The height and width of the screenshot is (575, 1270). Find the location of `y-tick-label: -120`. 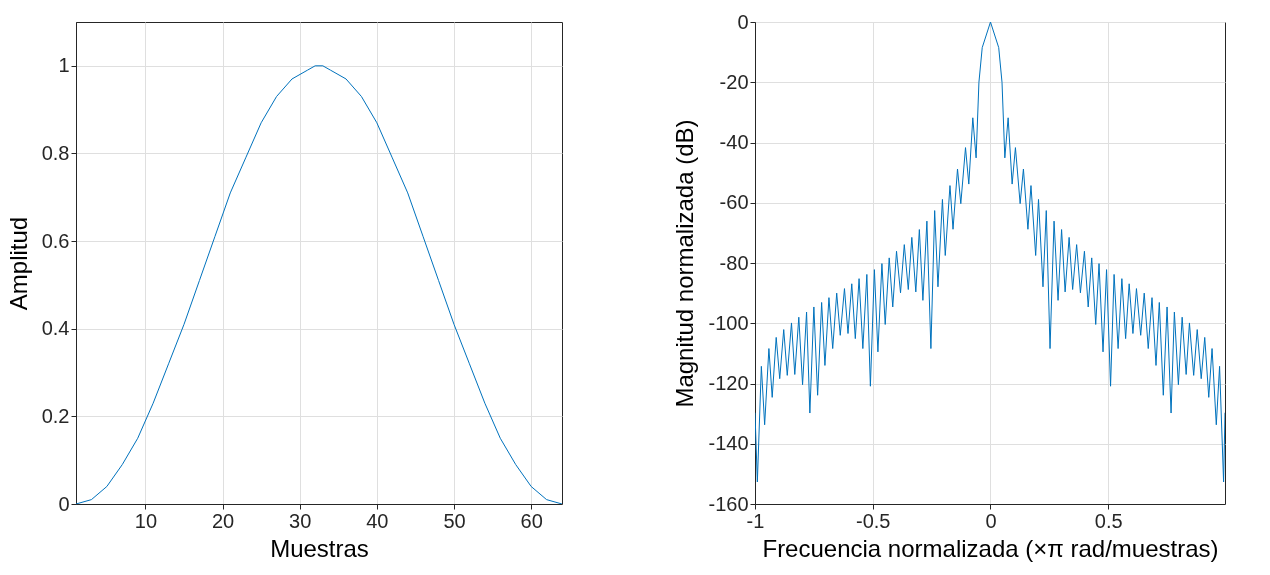

y-tick-label: -120 is located at coordinates (728, 383).